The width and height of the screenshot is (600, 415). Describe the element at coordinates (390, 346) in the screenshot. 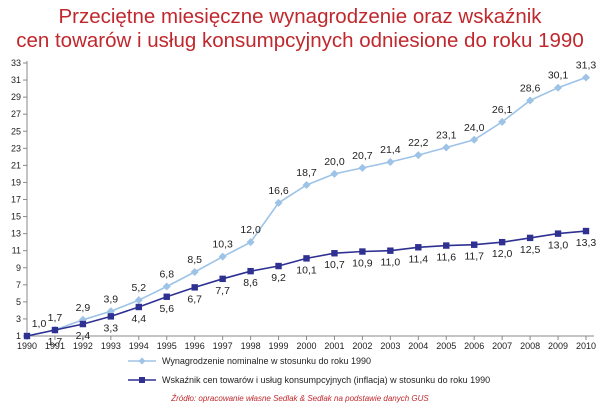

I see `x-tick-label-2003: 2003` at that location.